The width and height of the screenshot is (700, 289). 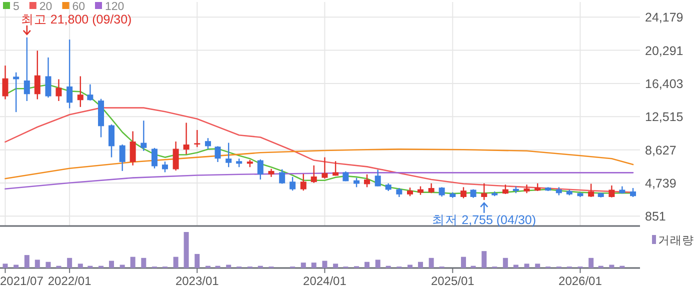 I want to click on legend-label: 120, so click(x=114, y=7).